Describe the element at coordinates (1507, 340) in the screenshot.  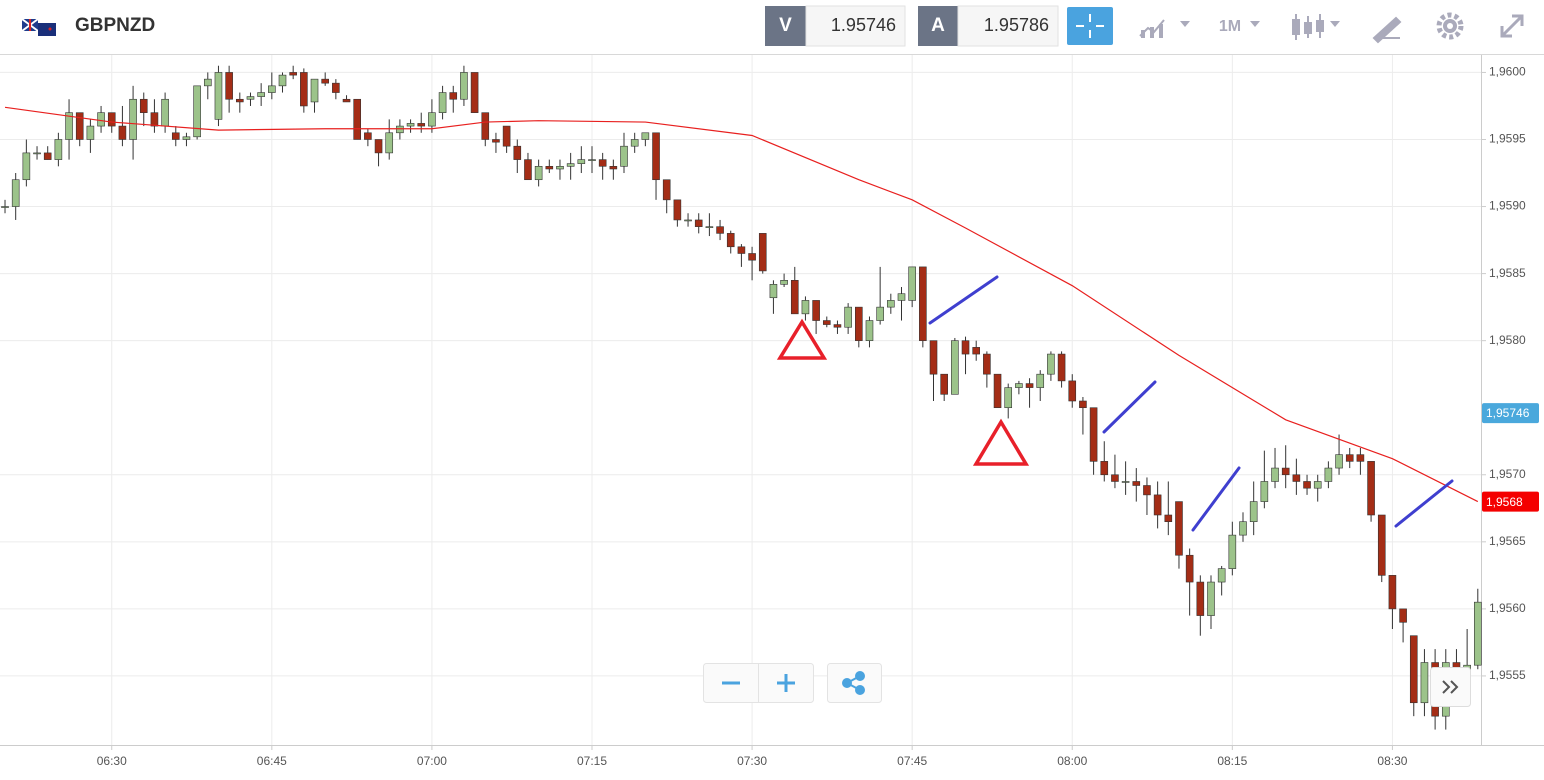
I see `y-tick-label: 1,9580` at that location.